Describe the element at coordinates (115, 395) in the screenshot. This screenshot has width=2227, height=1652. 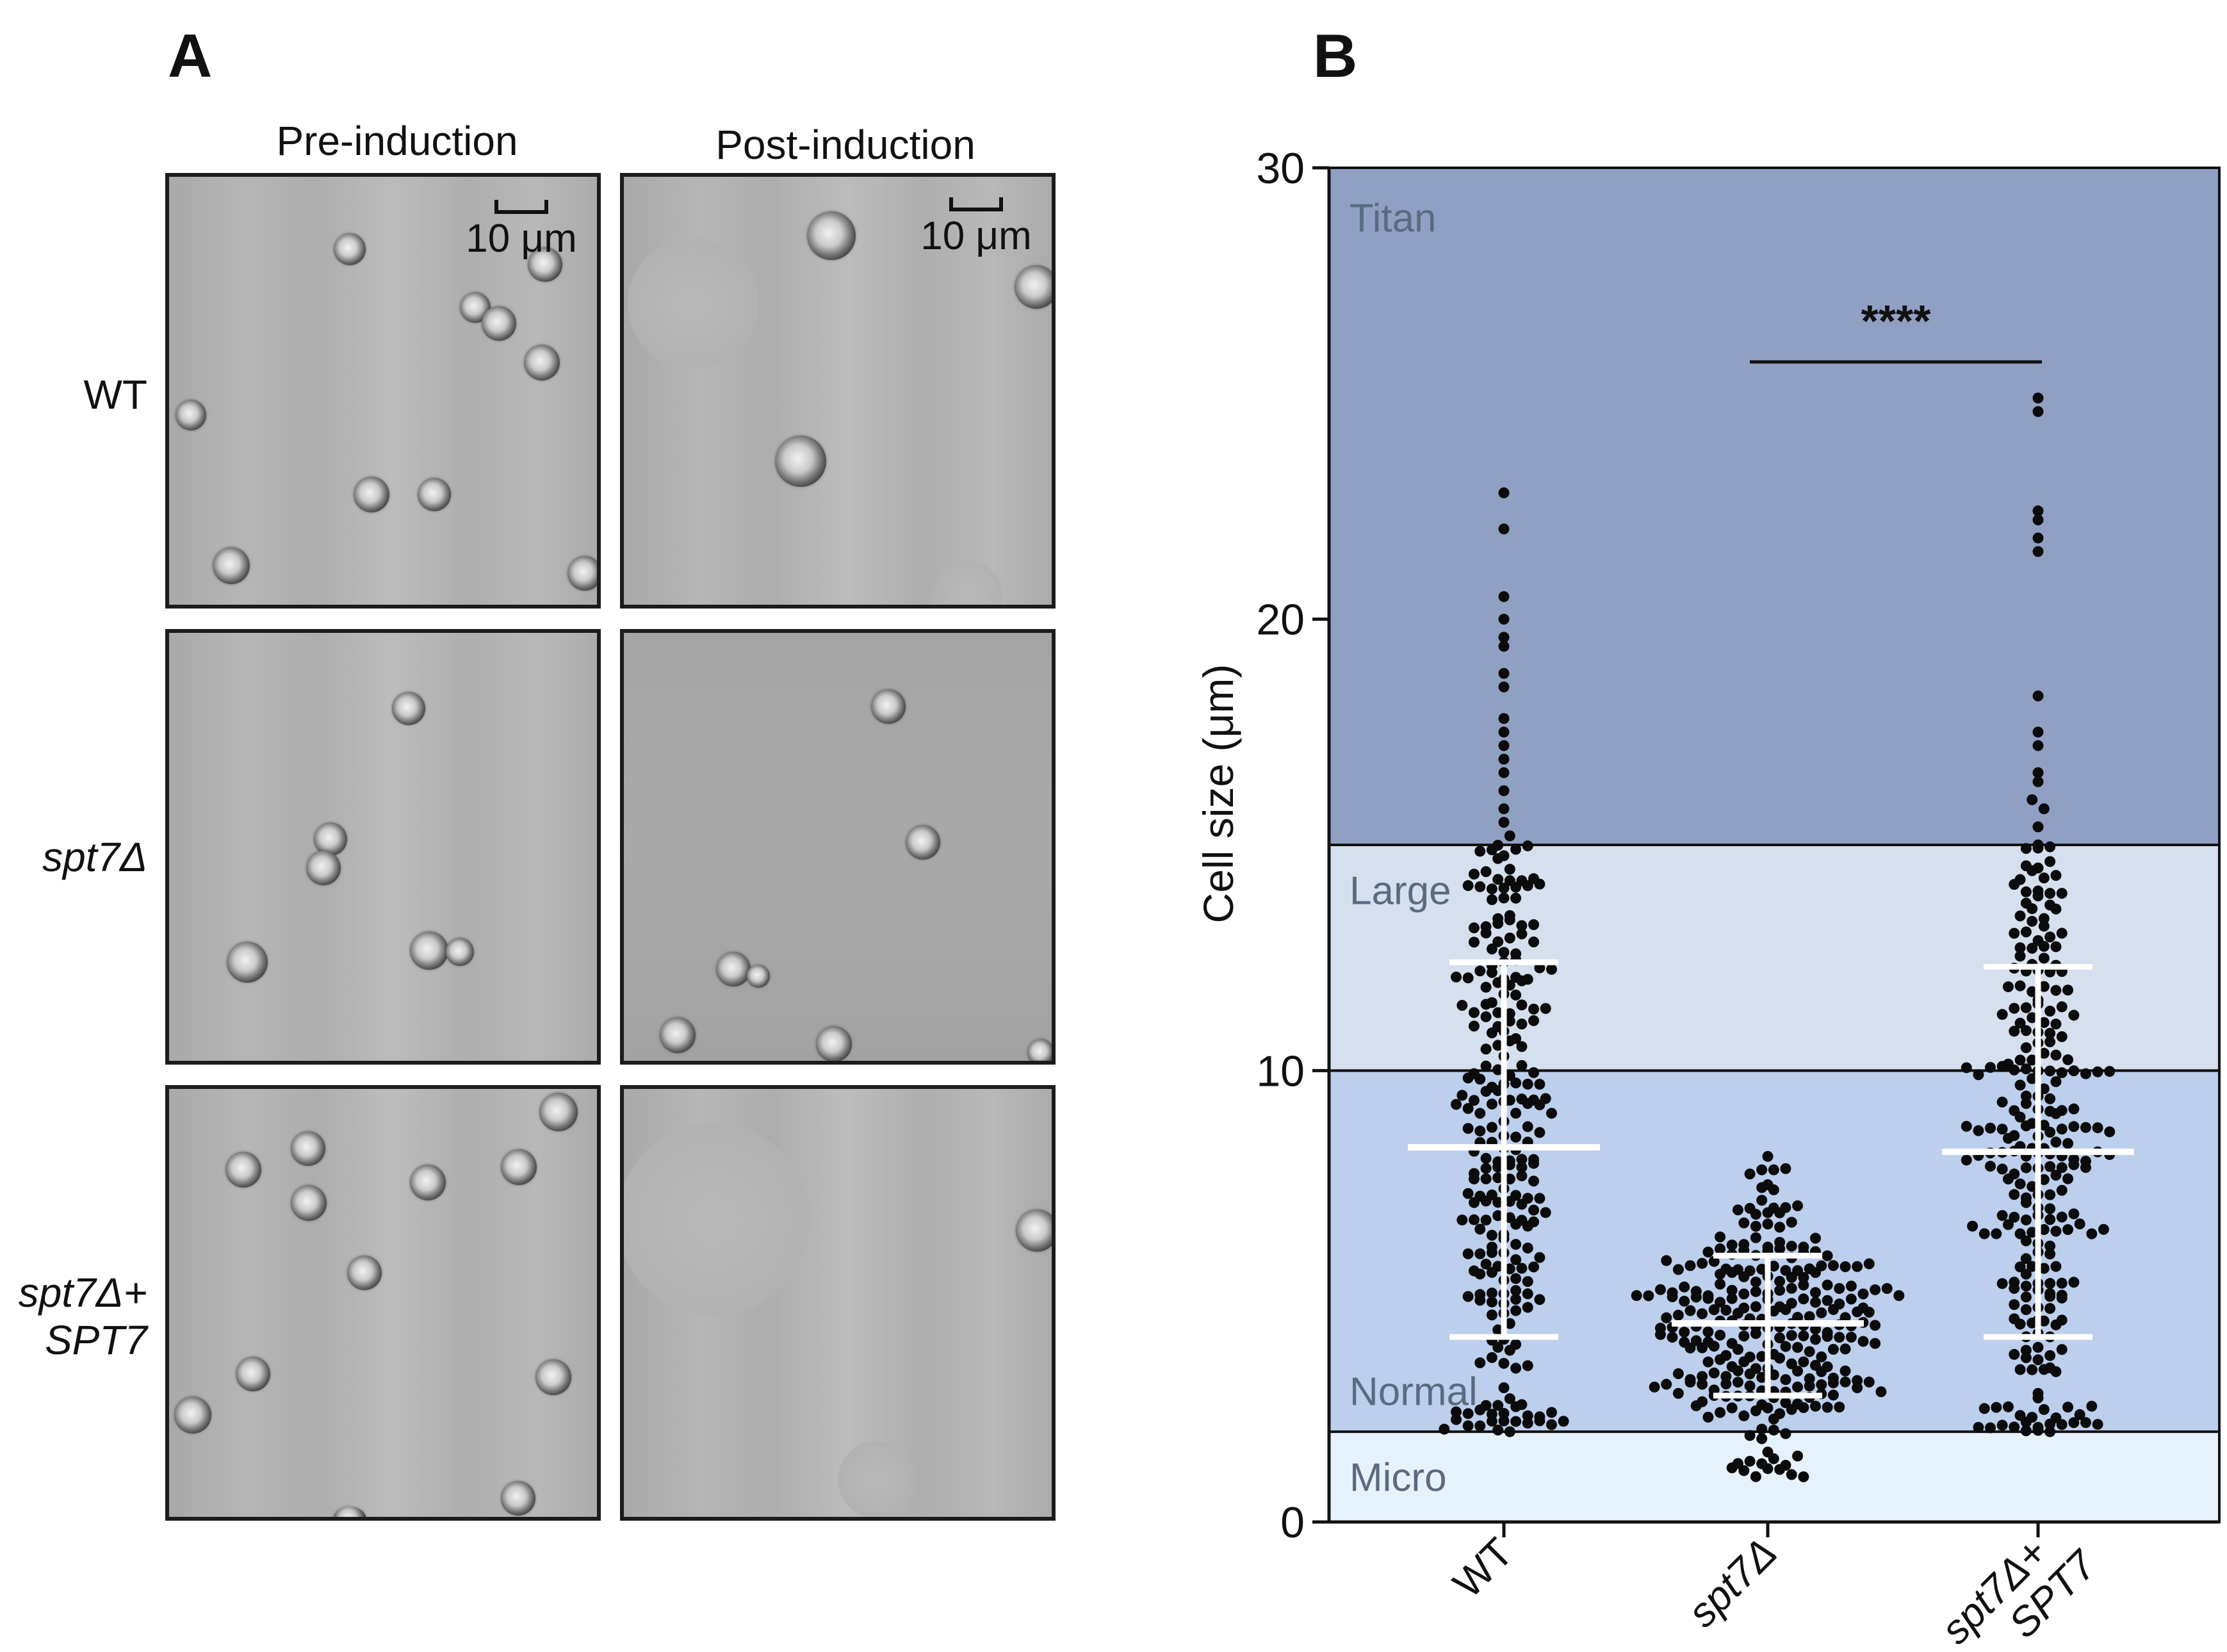
I see `row-label-wt: WT` at that location.